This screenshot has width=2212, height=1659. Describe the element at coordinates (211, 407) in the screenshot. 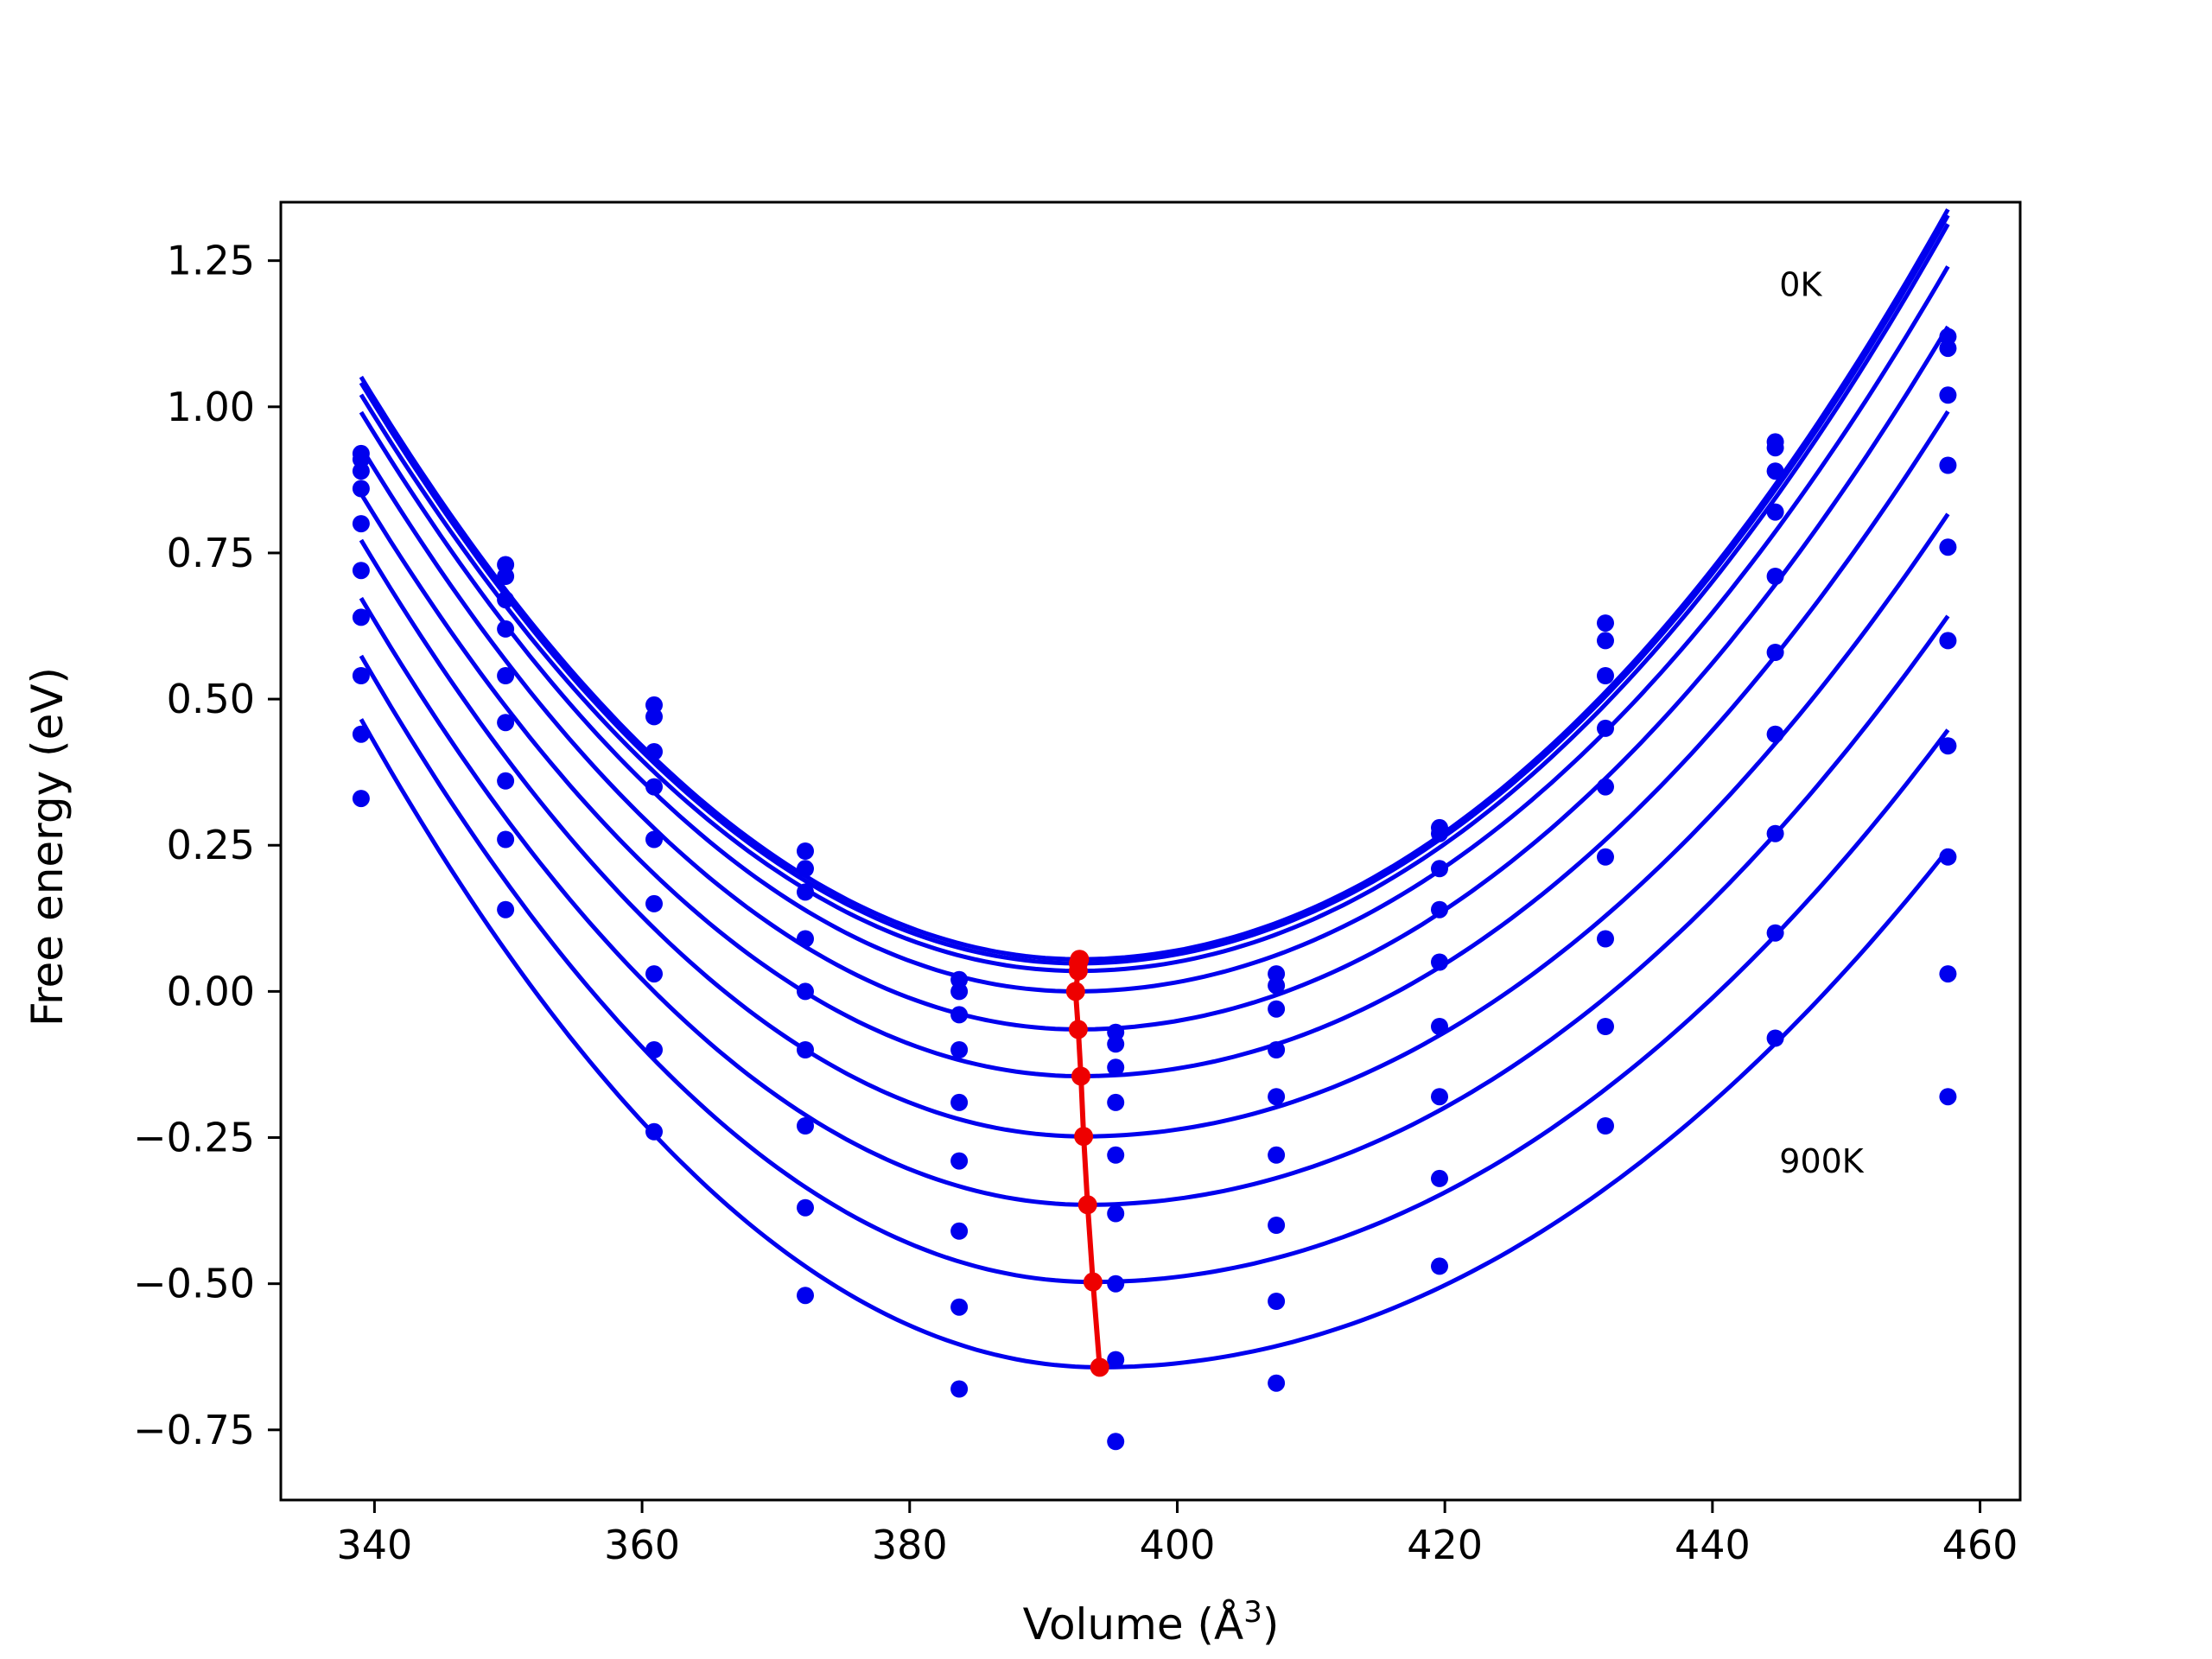

I see `y-tick-label-1: 1.00` at that location.